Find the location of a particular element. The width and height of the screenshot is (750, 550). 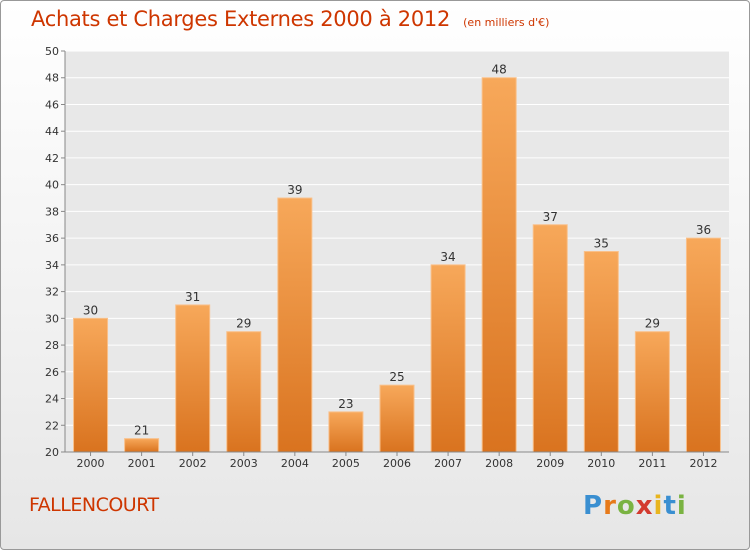

x-tick-label: 2003 is located at coordinates (244, 463).